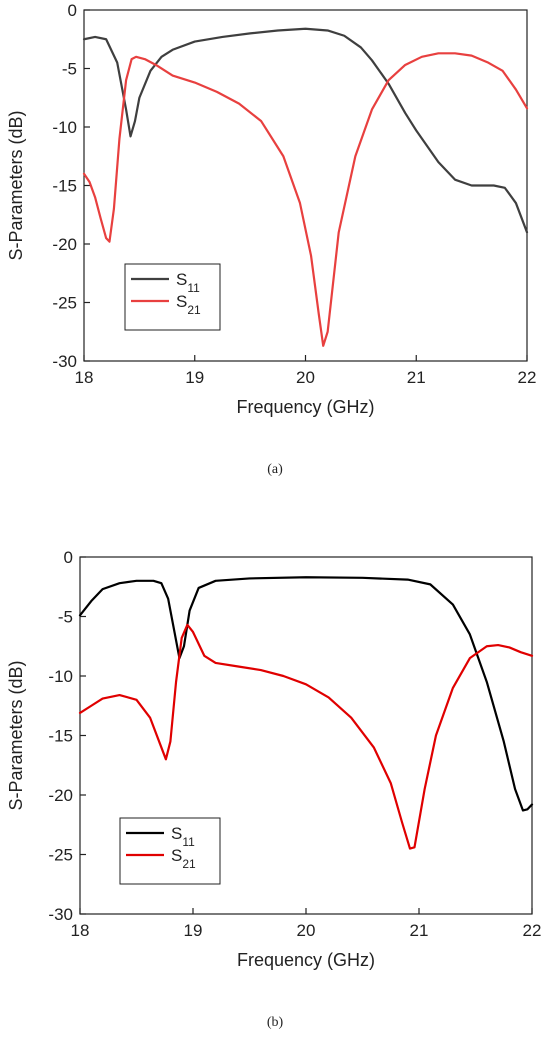  Describe the element at coordinates (193, 930) in the screenshot. I see `chart1-x-tick-label: 19` at that location.